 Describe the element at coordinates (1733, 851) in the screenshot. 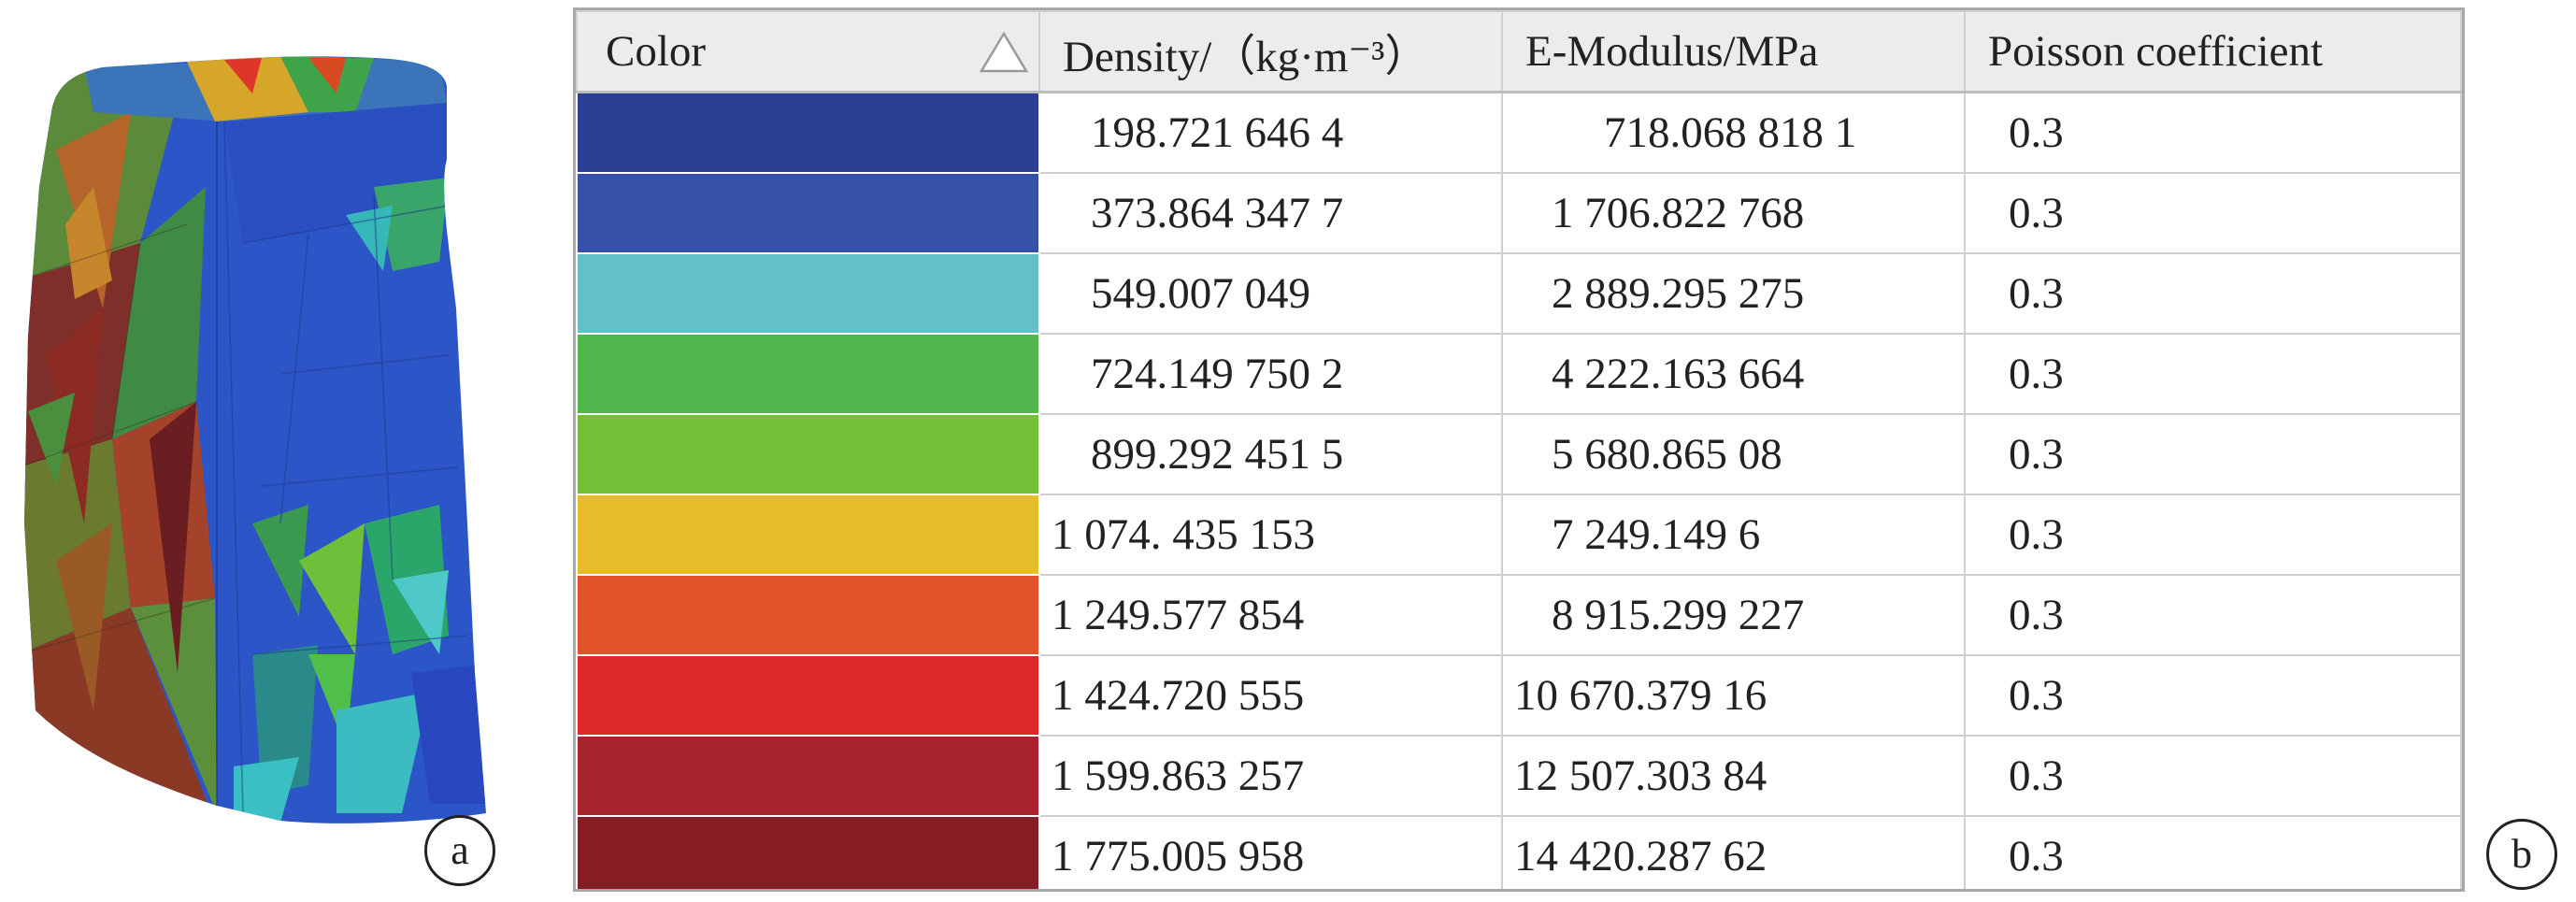

I see `modulus-cell: 14 420.287 62` at that location.